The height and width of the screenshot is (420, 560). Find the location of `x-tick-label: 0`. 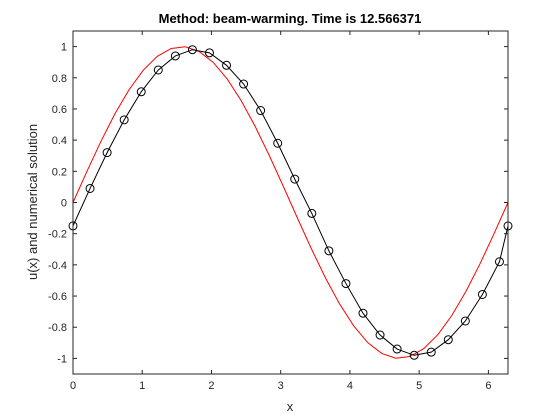

x-tick-label: 0 is located at coordinates (73, 386).